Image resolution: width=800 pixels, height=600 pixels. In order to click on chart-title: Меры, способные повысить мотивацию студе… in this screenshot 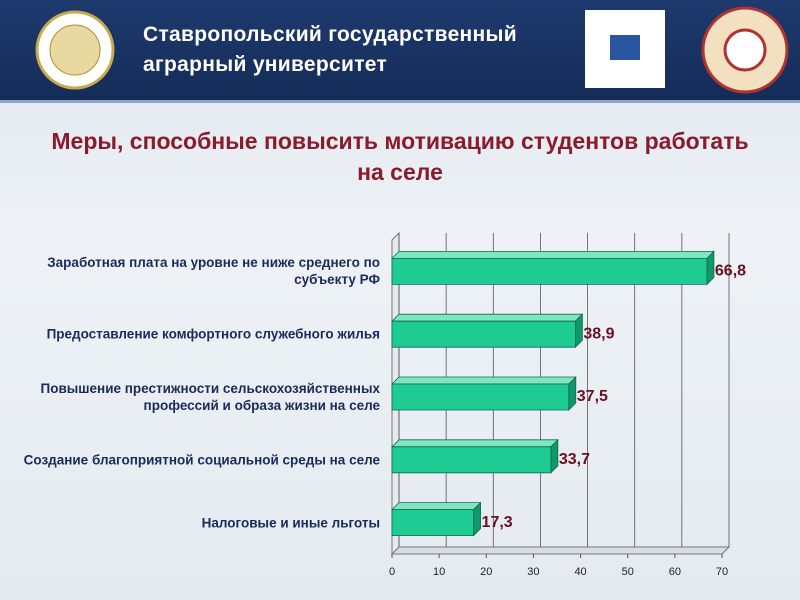, I will do `click(400, 156)`.